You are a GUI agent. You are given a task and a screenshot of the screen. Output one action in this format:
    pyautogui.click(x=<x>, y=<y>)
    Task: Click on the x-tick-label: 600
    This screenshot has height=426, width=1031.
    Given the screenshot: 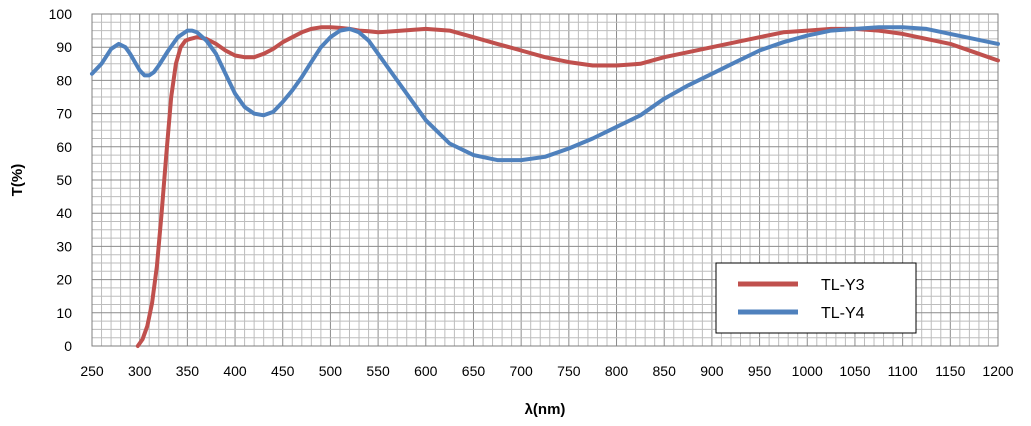 What is the action you would take?
    pyautogui.click(x=426, y=371)
    